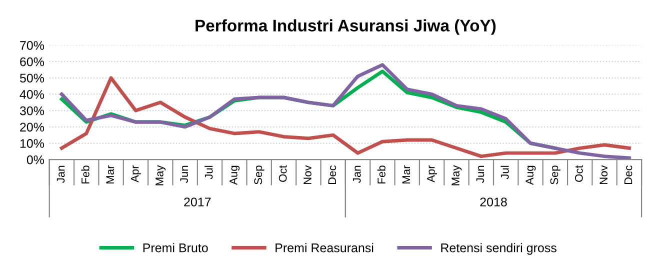  I want to click on y-tick-label: 30%, so click(32, 111).